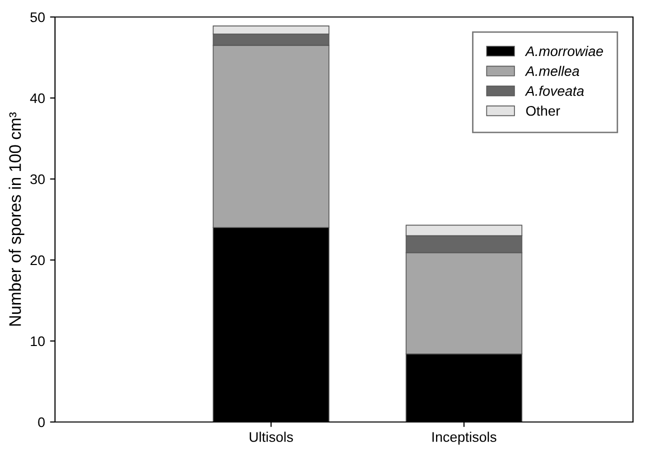 This screenshot has height=452, width=653. Describe the element at coordinates (563, 51) in the screenshot. I see `legend-label: A.morrowiae` at that location.